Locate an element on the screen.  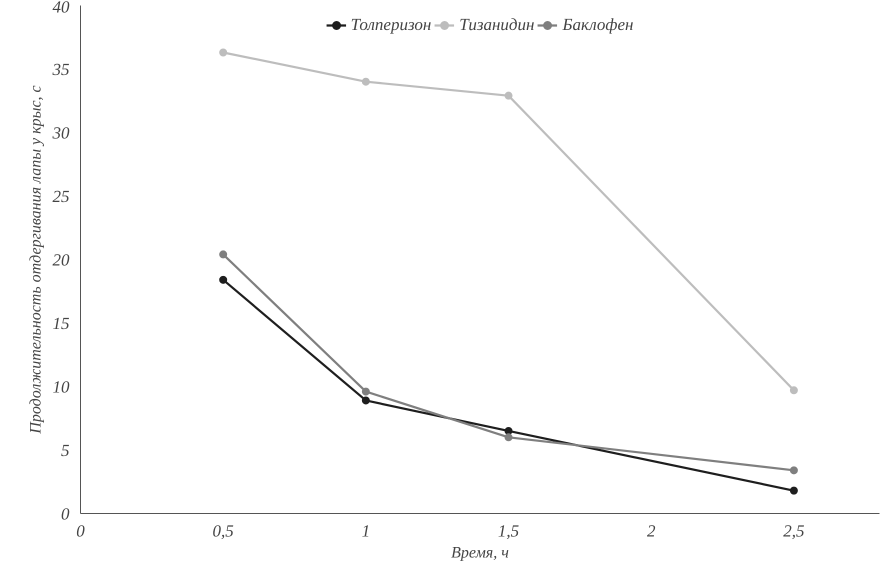
legend-label: Толперизон is located at coordinates (391, 25).